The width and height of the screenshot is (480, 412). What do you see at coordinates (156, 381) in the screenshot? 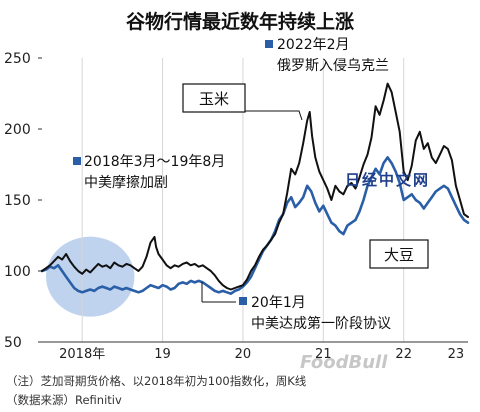
I see `chart-note: （注）芝加哥期货价格、以2018年初为100指数化，周K线` at bounding box center [156, 381].